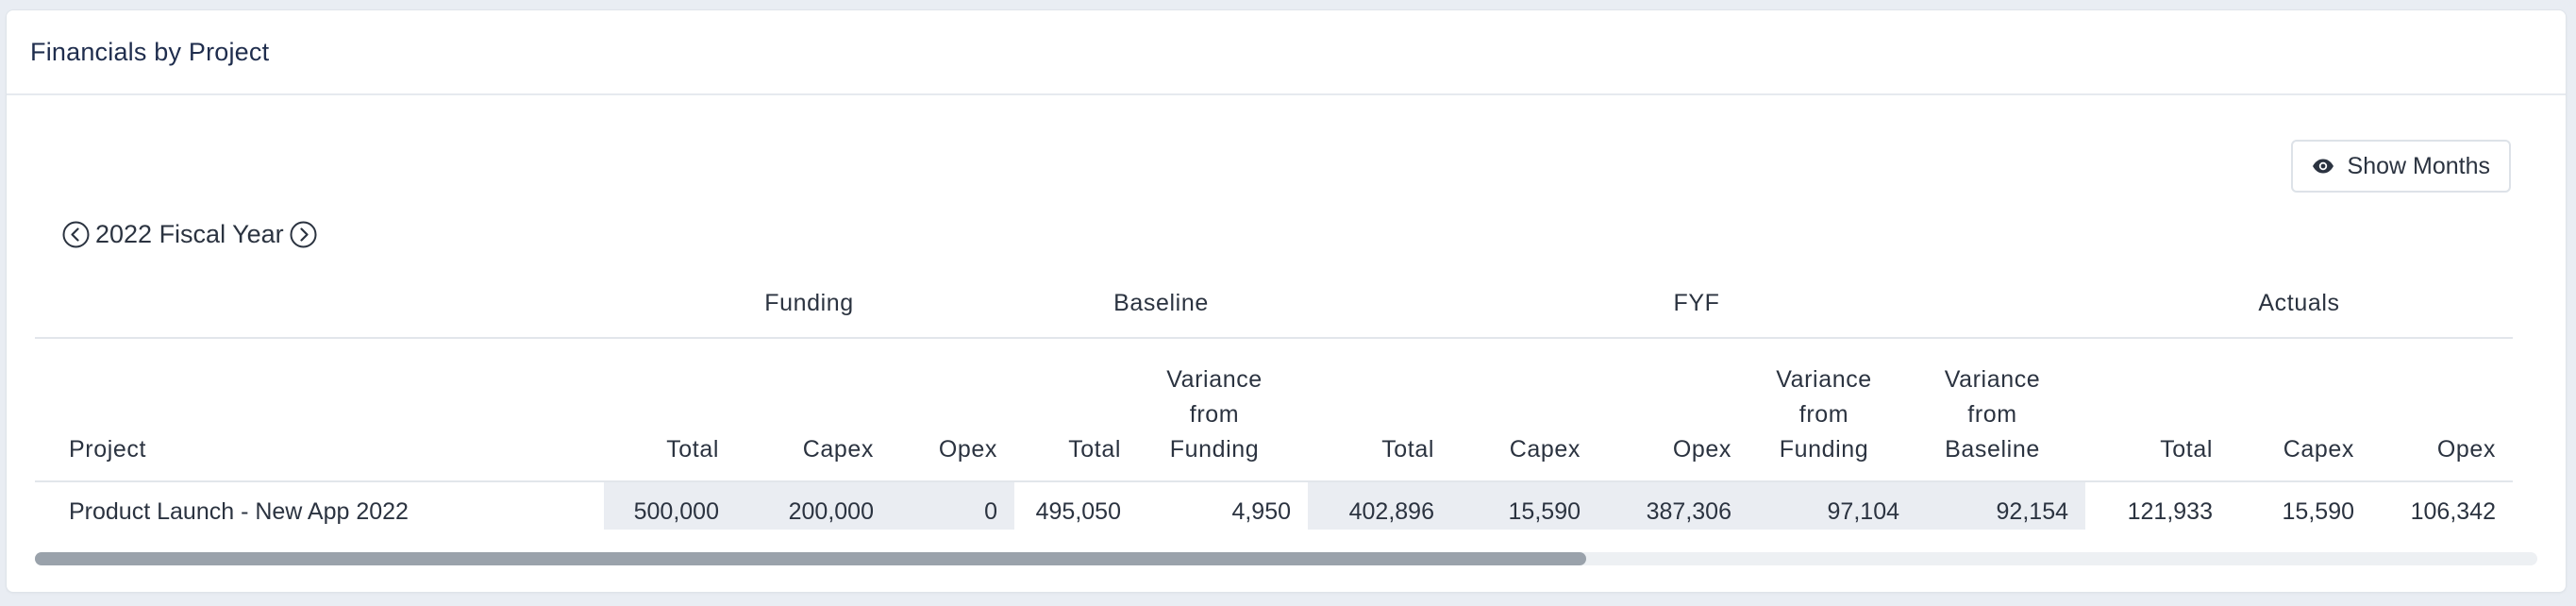 This screenshot has height=606, width=2576. I want to click on cell-funding-opex: 0, so click(952, 506).